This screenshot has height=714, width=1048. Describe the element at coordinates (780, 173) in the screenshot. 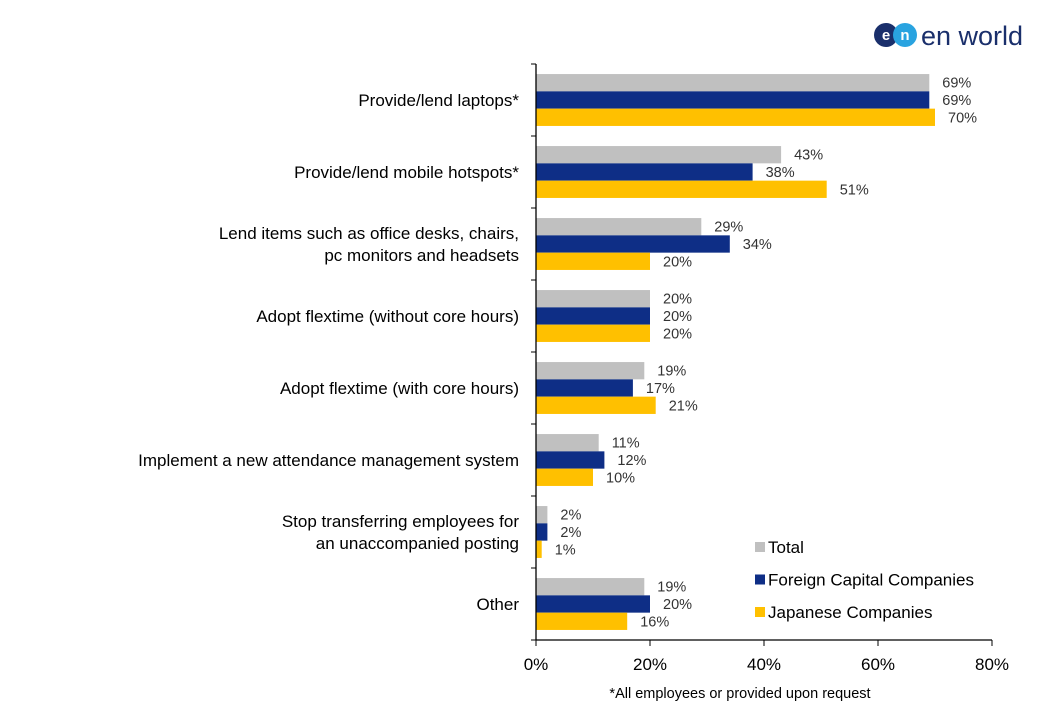

I see `data-label: 38%` at that location.